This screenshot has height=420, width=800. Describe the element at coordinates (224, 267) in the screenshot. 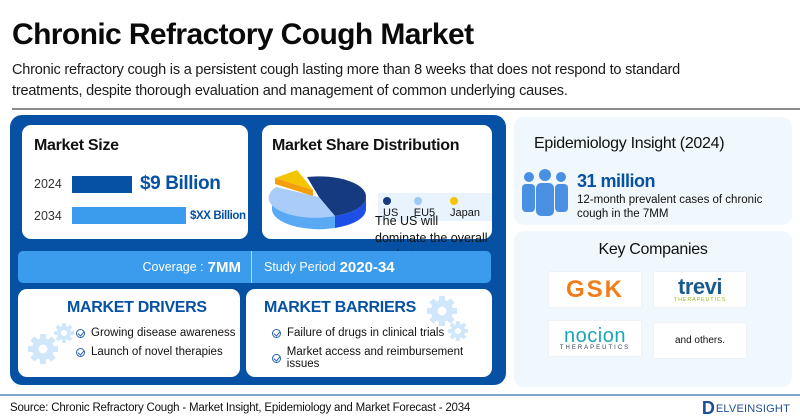

I see `coverage-value: 7MM` at that location.